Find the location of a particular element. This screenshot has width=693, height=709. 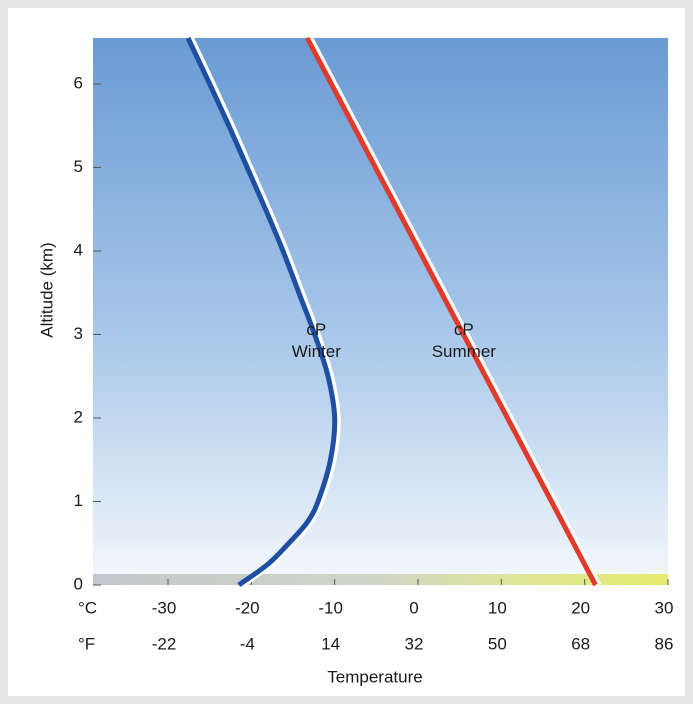

y-tick-label: 5 is located at coordinates (78, 166).